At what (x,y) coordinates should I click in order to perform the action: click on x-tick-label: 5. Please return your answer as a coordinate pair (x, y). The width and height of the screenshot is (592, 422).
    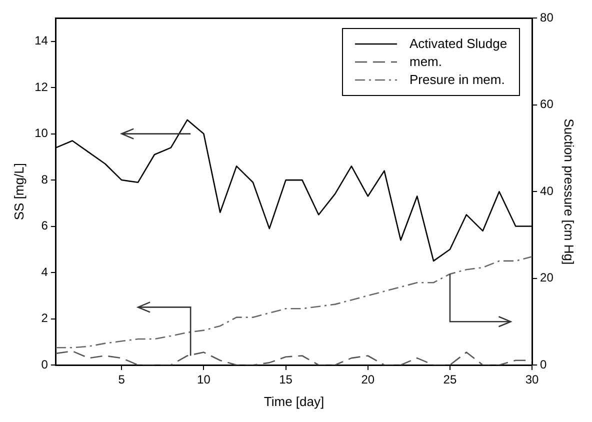
    Looking at the image, I should click on (122, 379).